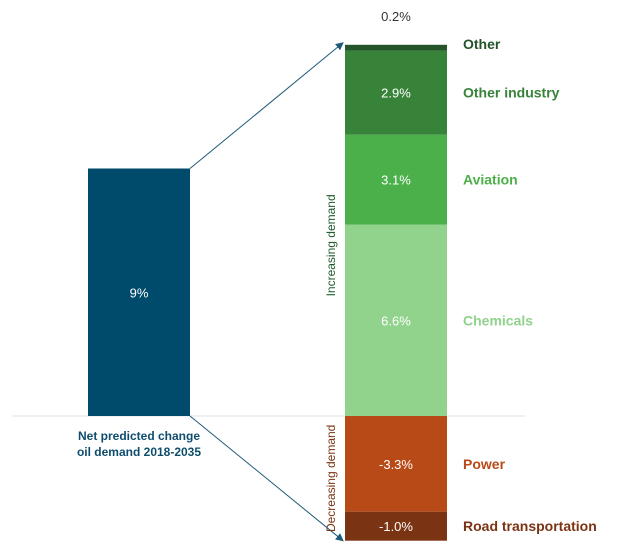 Image resolution: width=625 pixels, height=559 pixels. I want to click on arrow-down, so click(266, 478).